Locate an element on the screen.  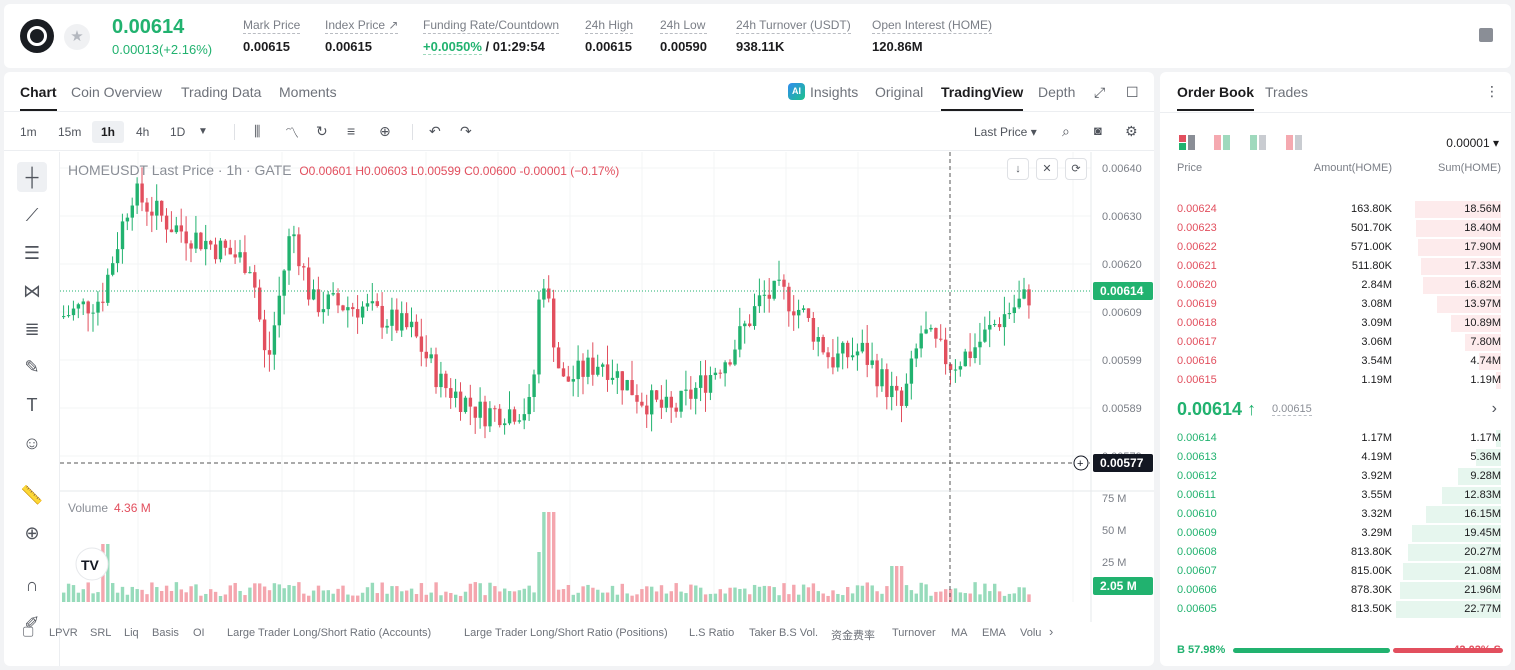
indicator-lpvr: LPVR is located at coordinates (63, 633).